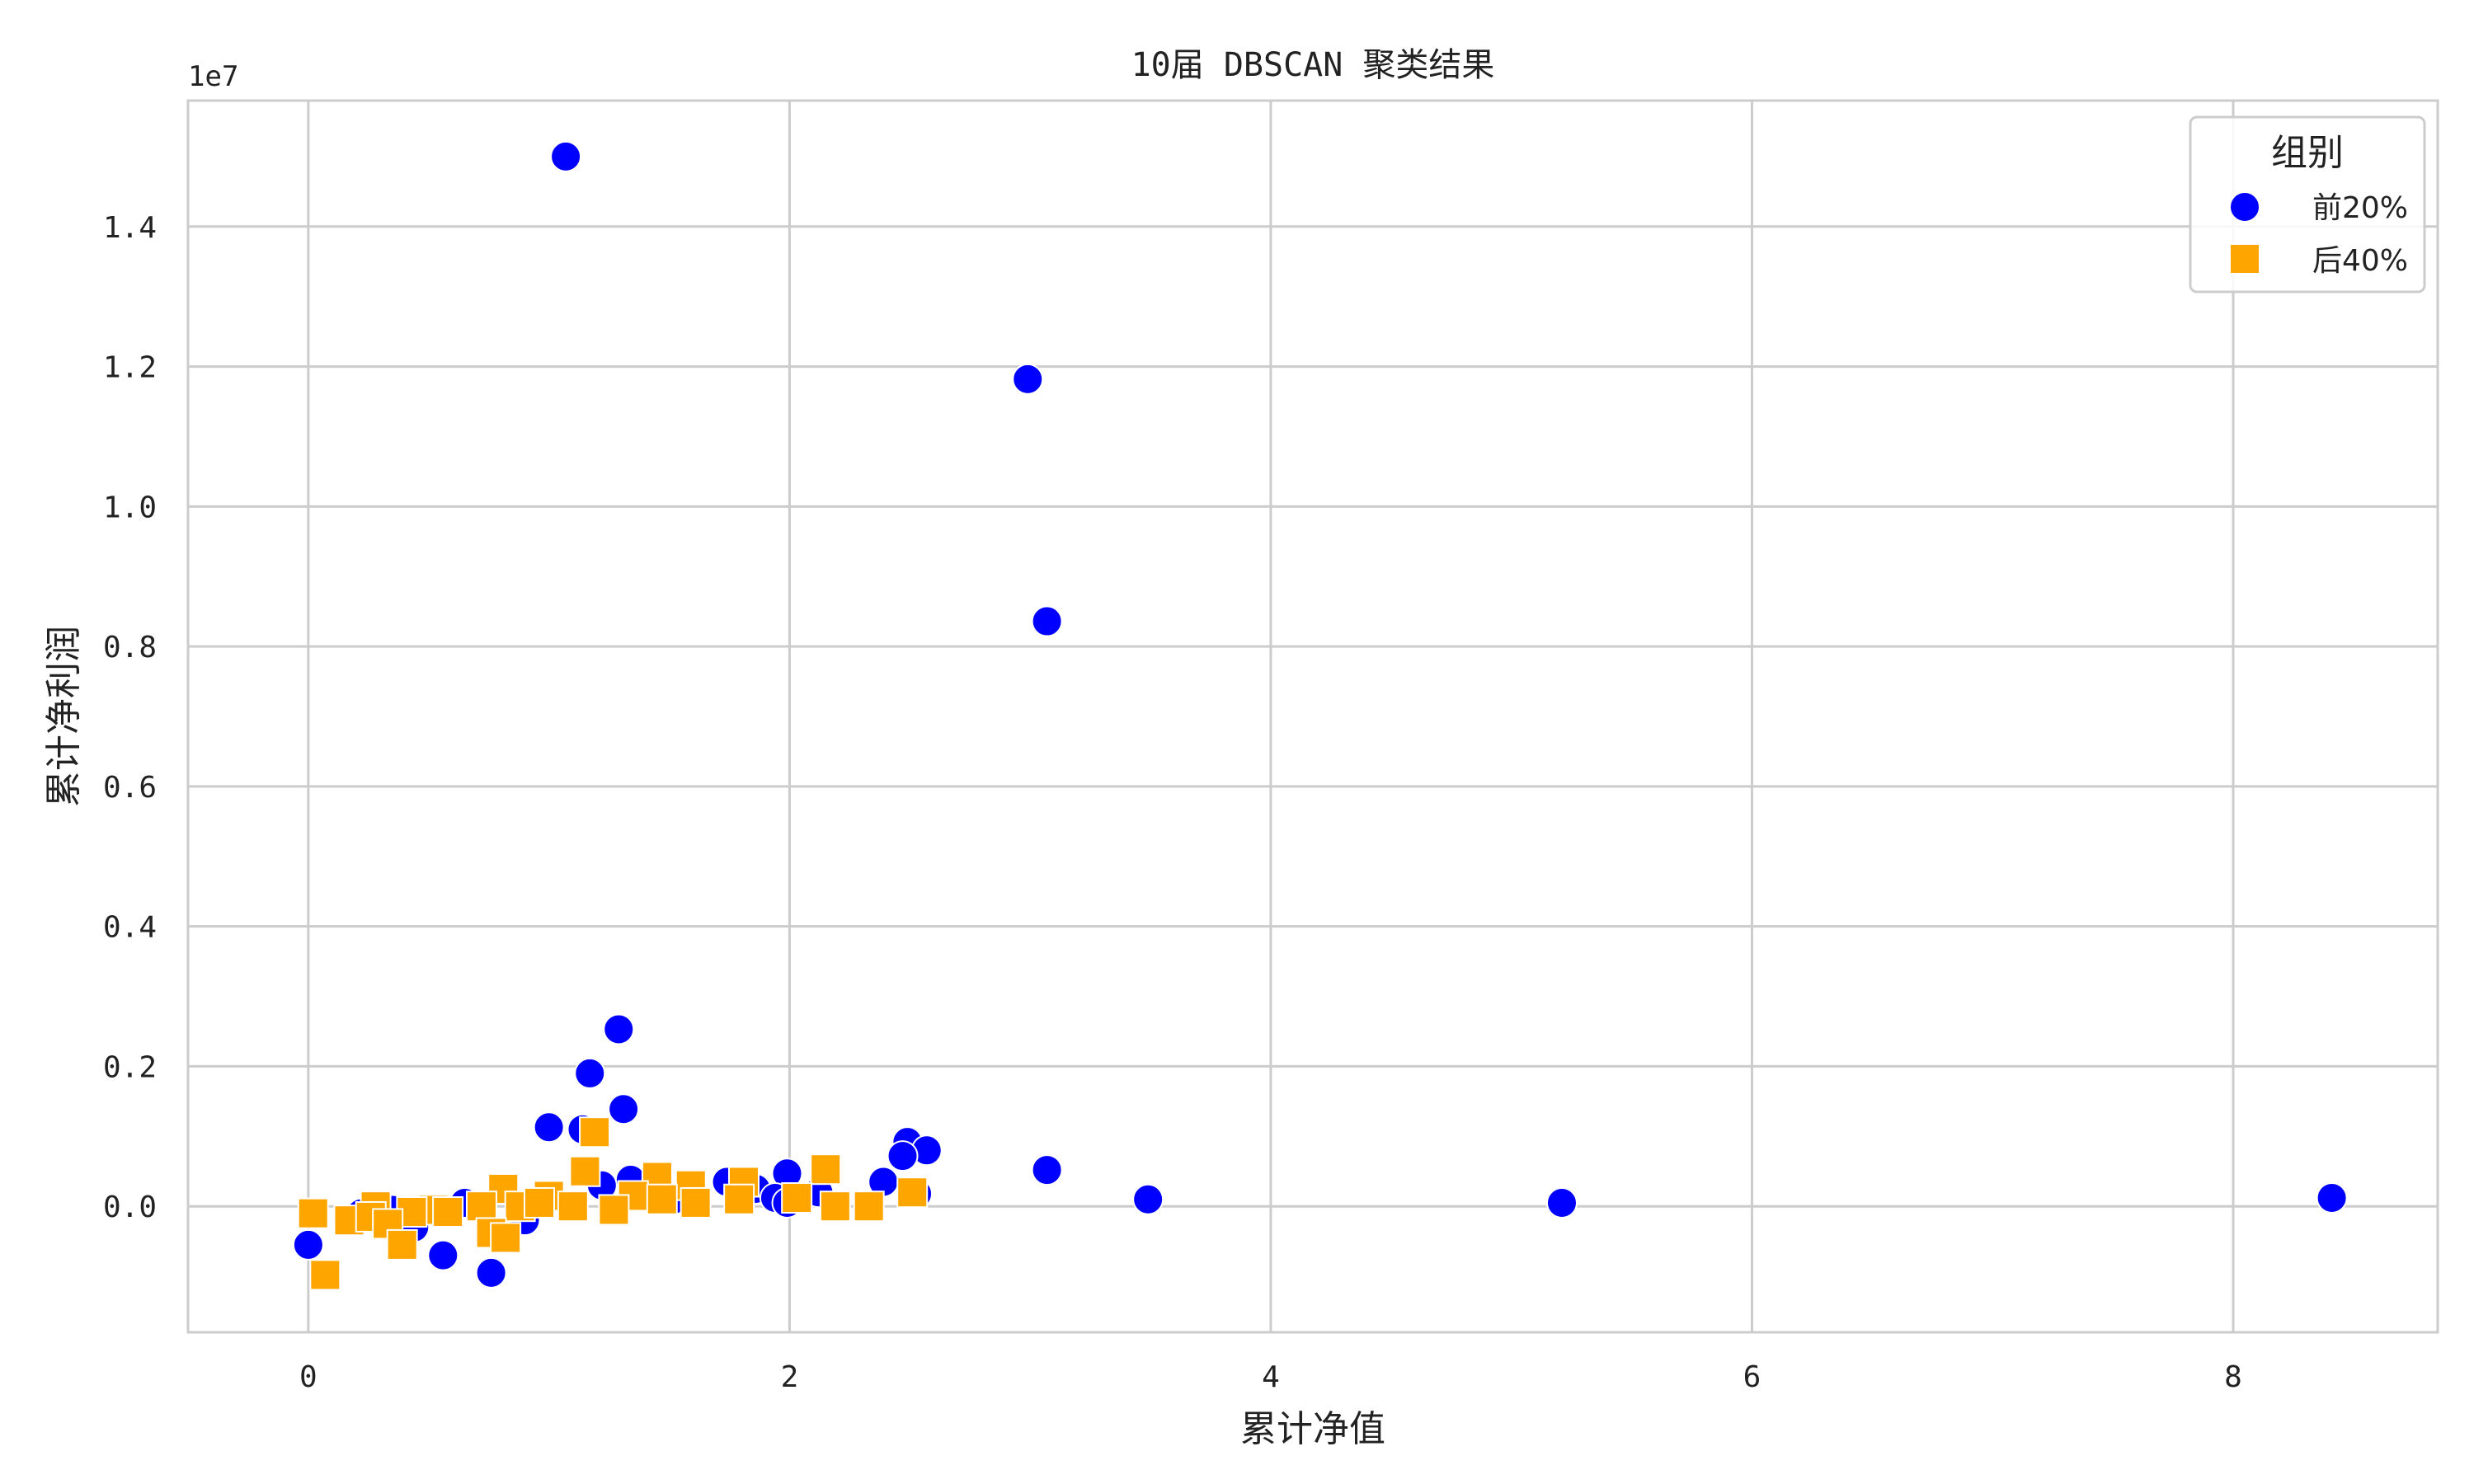 The image size is (2474, 1484). Describe the element at coordinates (130, 508) in the screenshot. I see `y-tick-label: 1.0` at that location.